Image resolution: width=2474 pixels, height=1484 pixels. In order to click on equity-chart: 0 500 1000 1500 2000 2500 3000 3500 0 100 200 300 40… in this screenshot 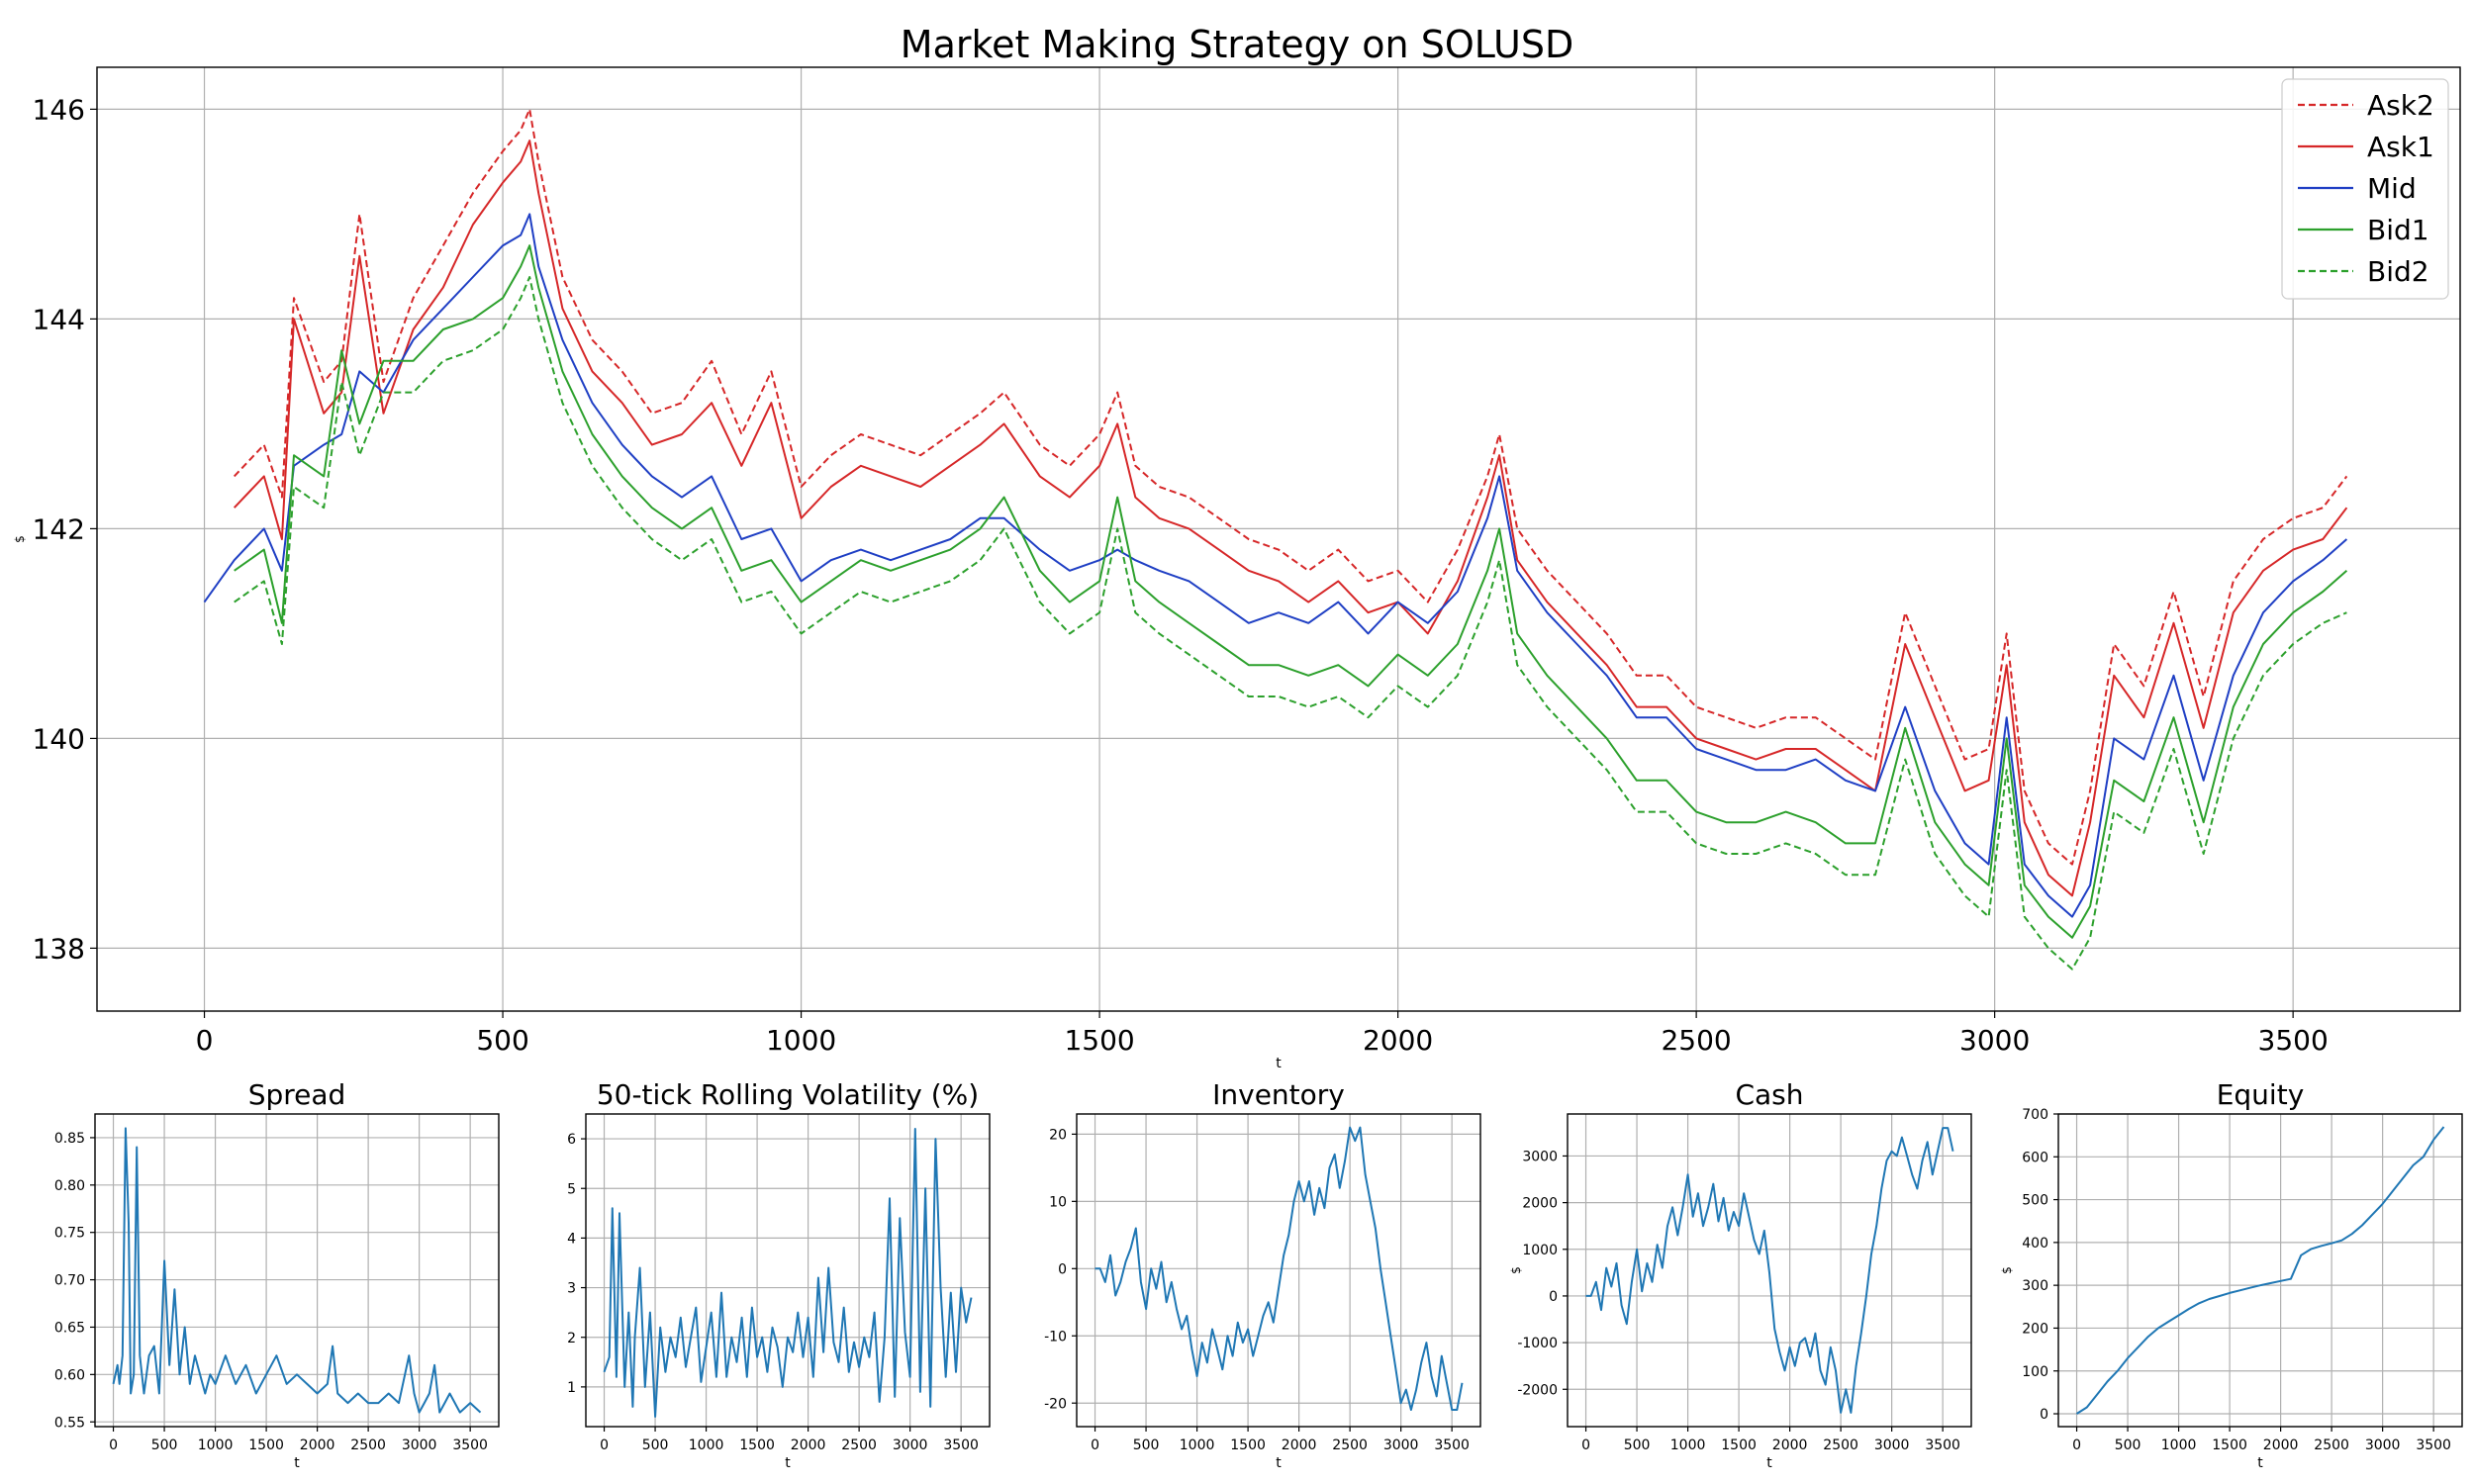, I will do `click(2232, 1274)`.